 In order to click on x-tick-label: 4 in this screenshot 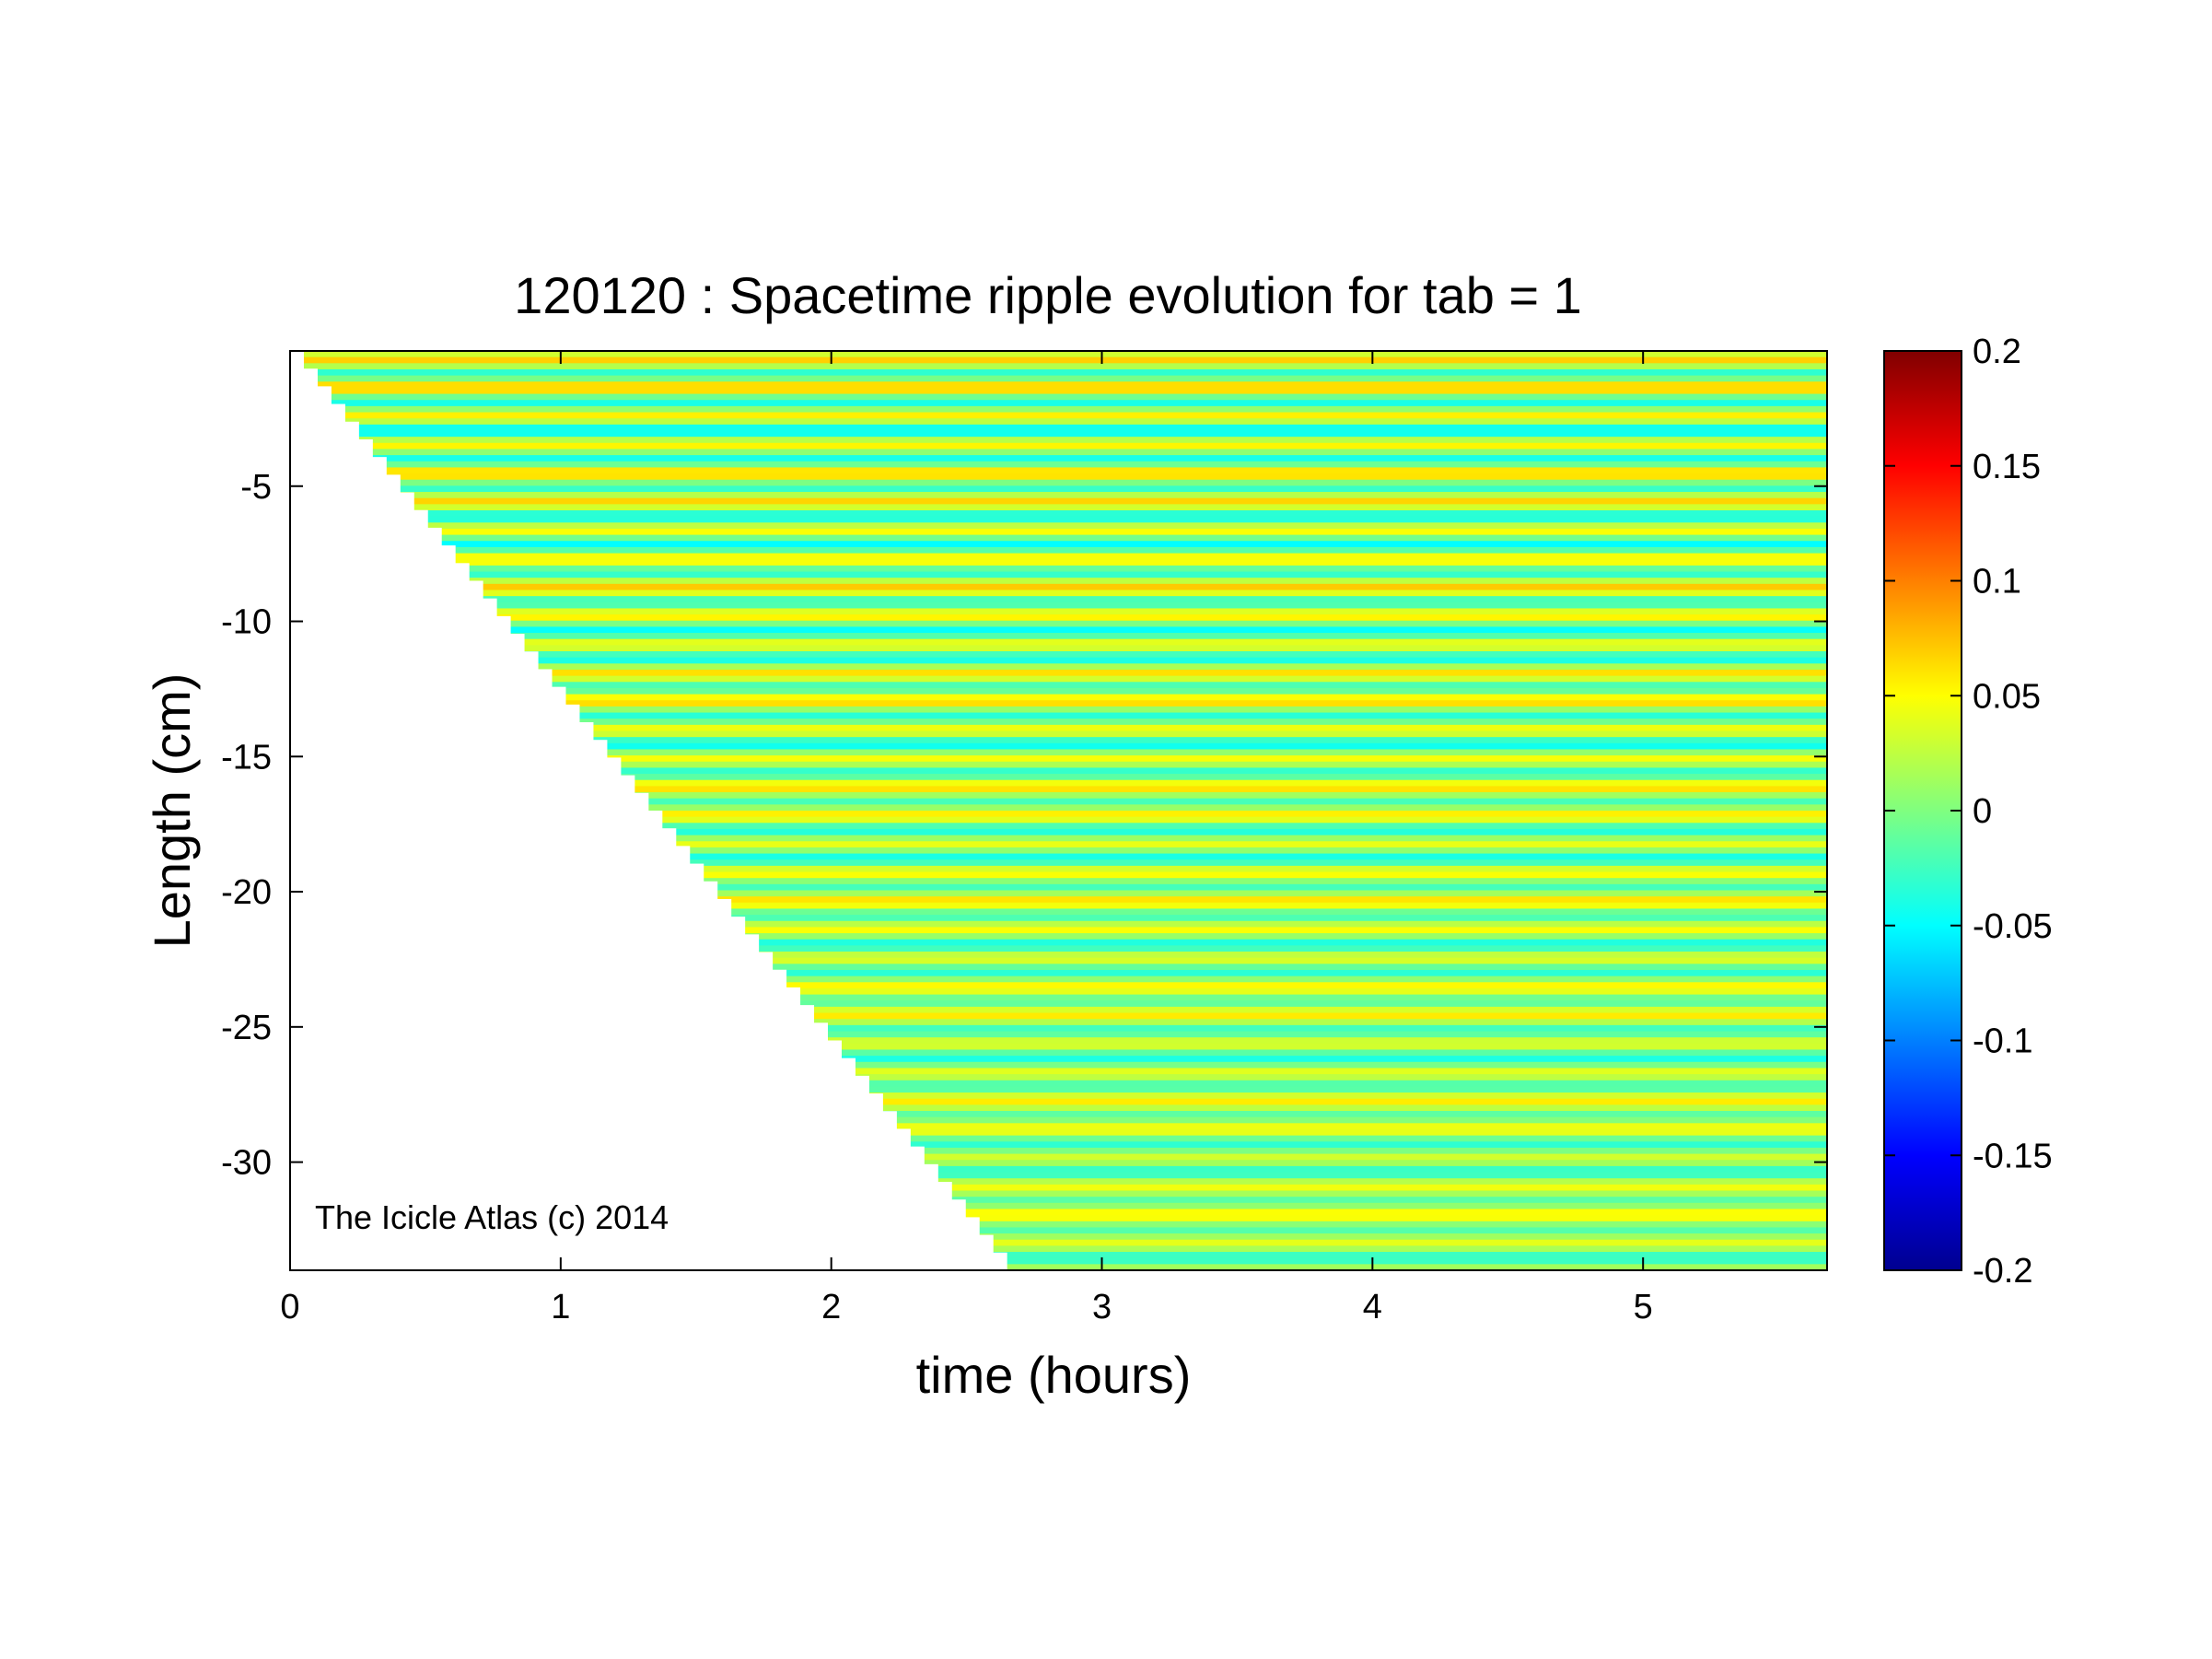, I will do `click(1373, 1307)`.